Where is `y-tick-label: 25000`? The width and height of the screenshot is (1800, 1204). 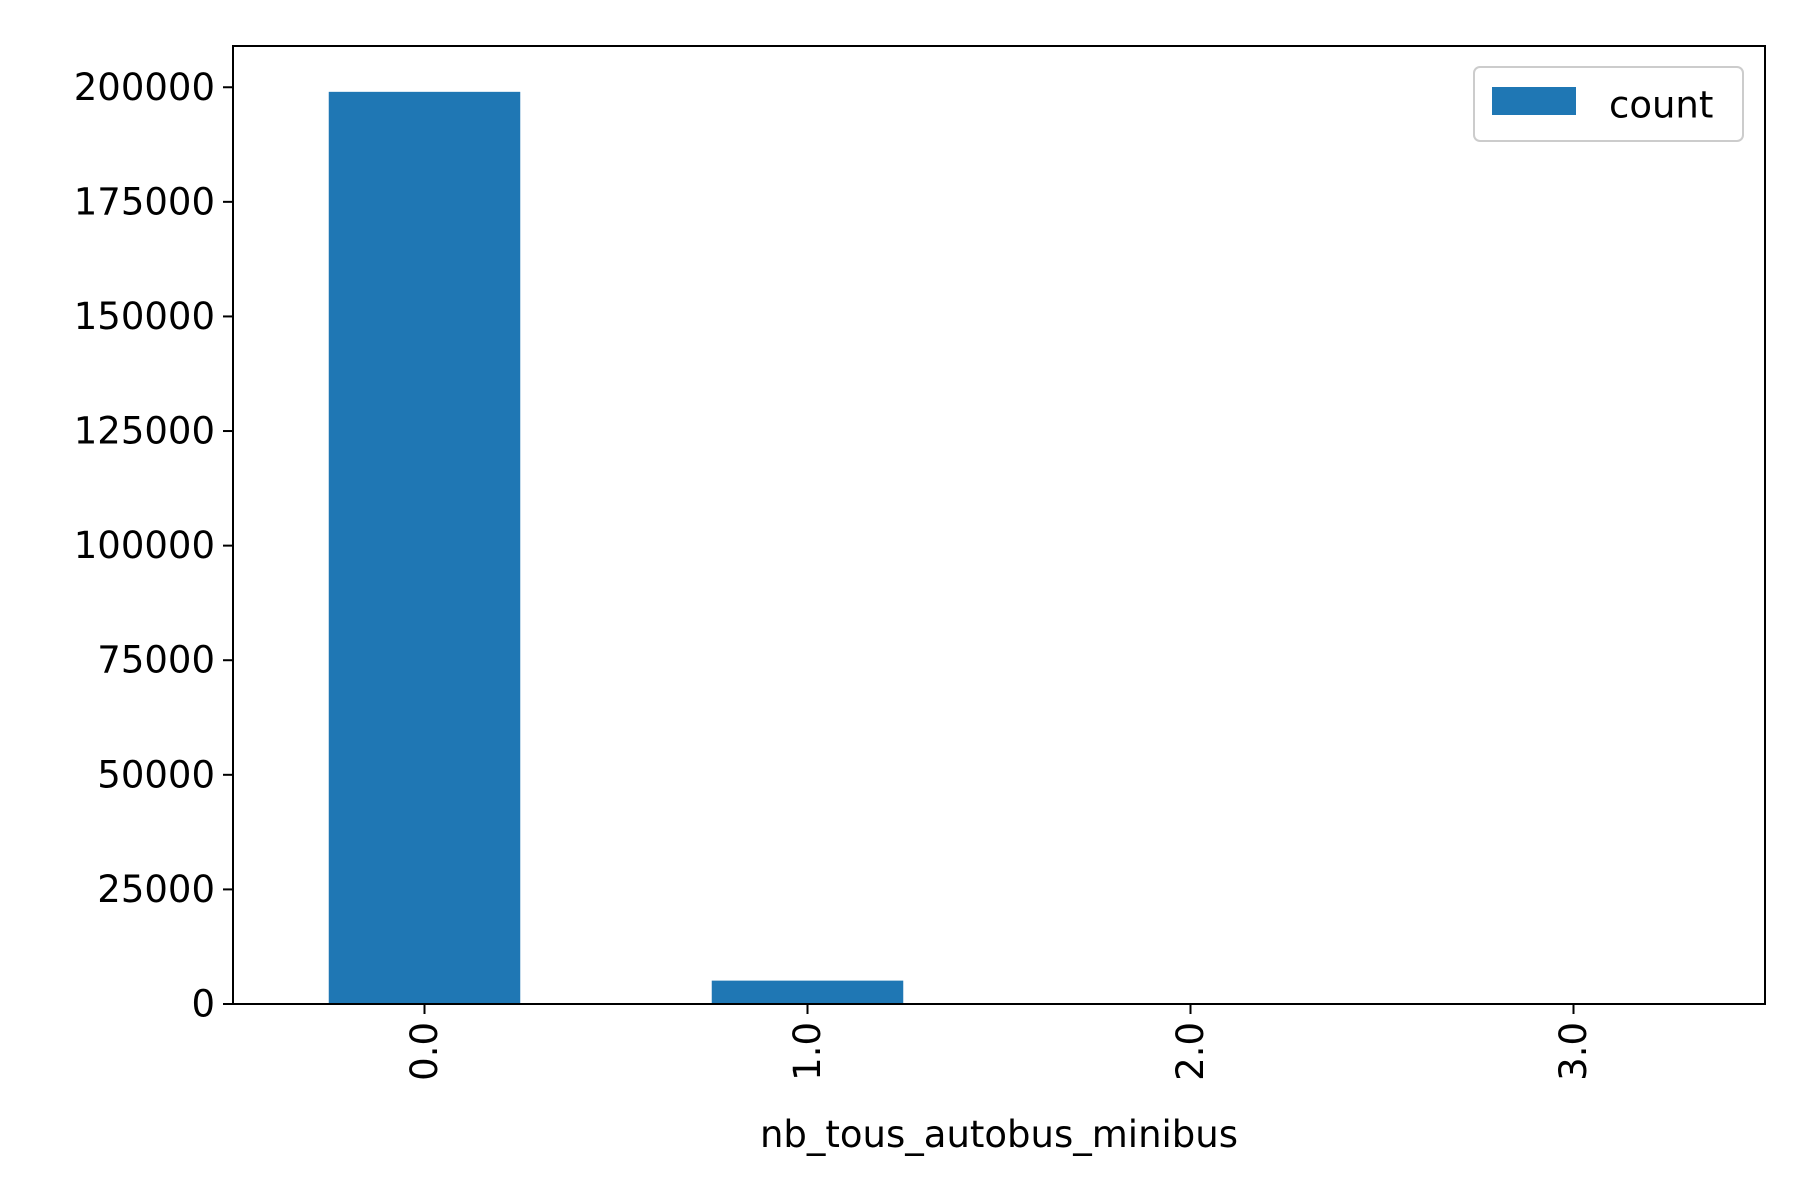 y-tick-label: 25000 is located at coordinates (156, 889).